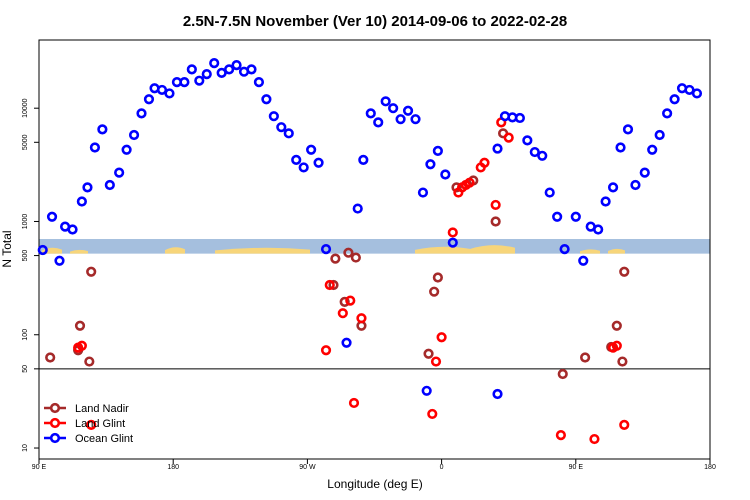 Image resolution: width=750 pixels, height=500 pixels. What do you see at coordinates (374, 465) in the screenshot?
I see `x-axis: 90 E 180 90 W 0 90 E 180` at bounding box center [374, 465].